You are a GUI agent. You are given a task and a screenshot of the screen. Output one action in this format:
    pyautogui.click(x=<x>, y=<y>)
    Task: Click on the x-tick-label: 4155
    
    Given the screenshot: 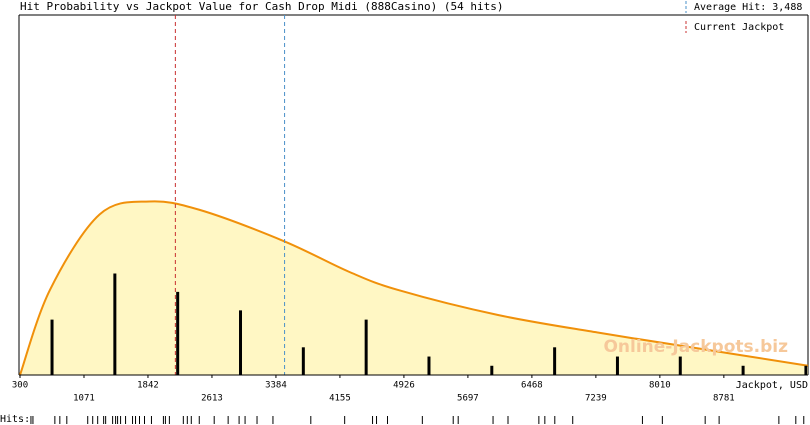 What is the action you would take?
    pyautogui.click(x=340, y=399)
    